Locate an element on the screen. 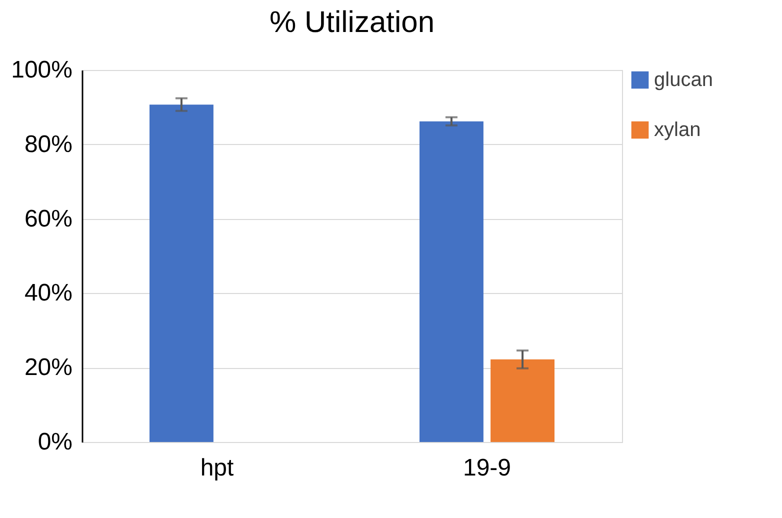 This screenshot has width=782, height=518. x-tick-label: hpt is located at coordinates (217, 468).